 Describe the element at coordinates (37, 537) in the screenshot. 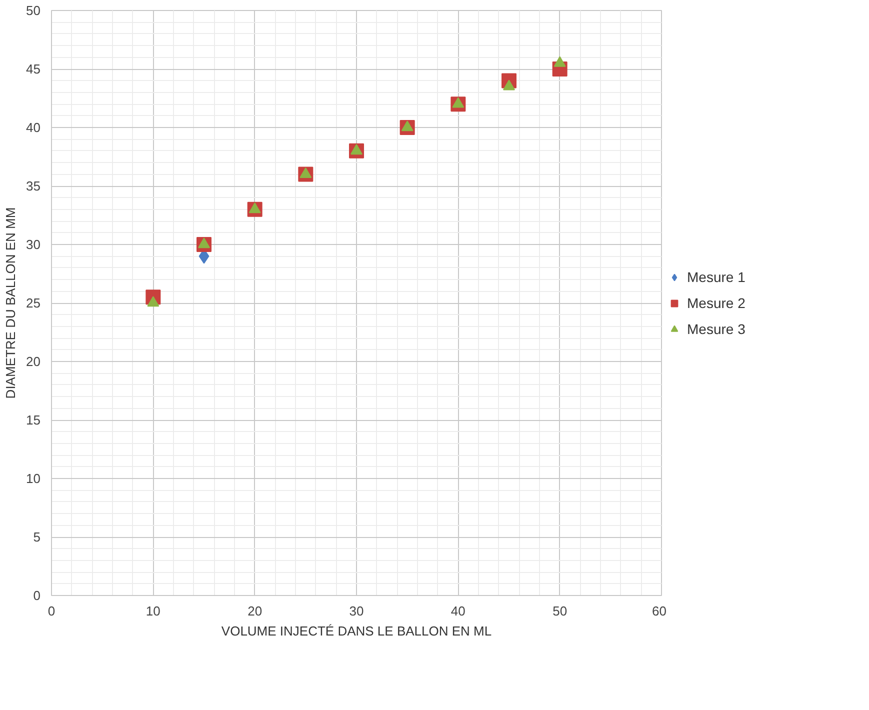

I see `y-tick-label: 5` at that location.